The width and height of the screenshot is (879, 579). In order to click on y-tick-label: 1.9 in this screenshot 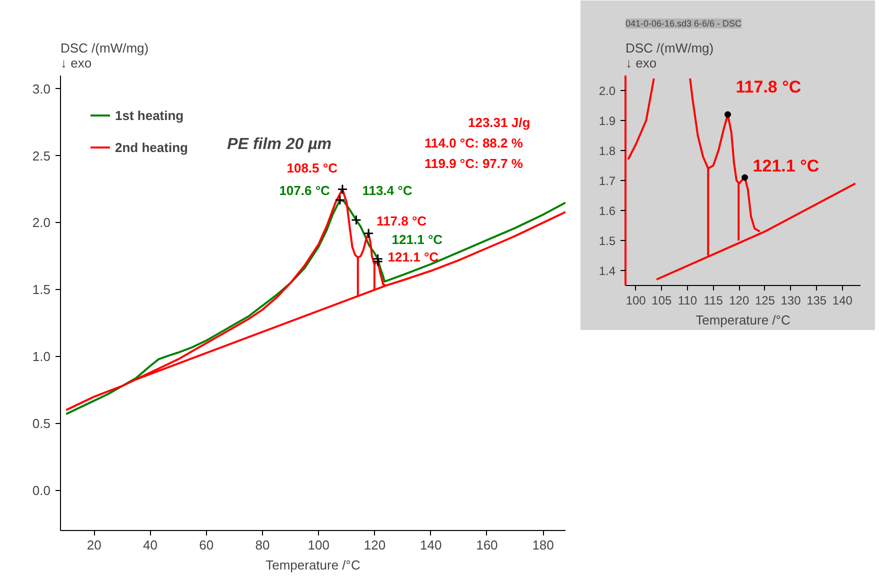, I will do `click(607, 121)`.